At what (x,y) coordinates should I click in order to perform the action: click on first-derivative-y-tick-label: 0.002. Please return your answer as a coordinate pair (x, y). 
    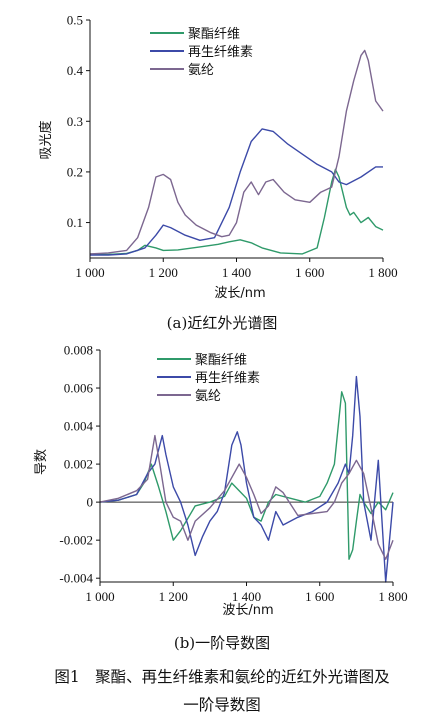
    Looking at the image, I should click on (78, 464).